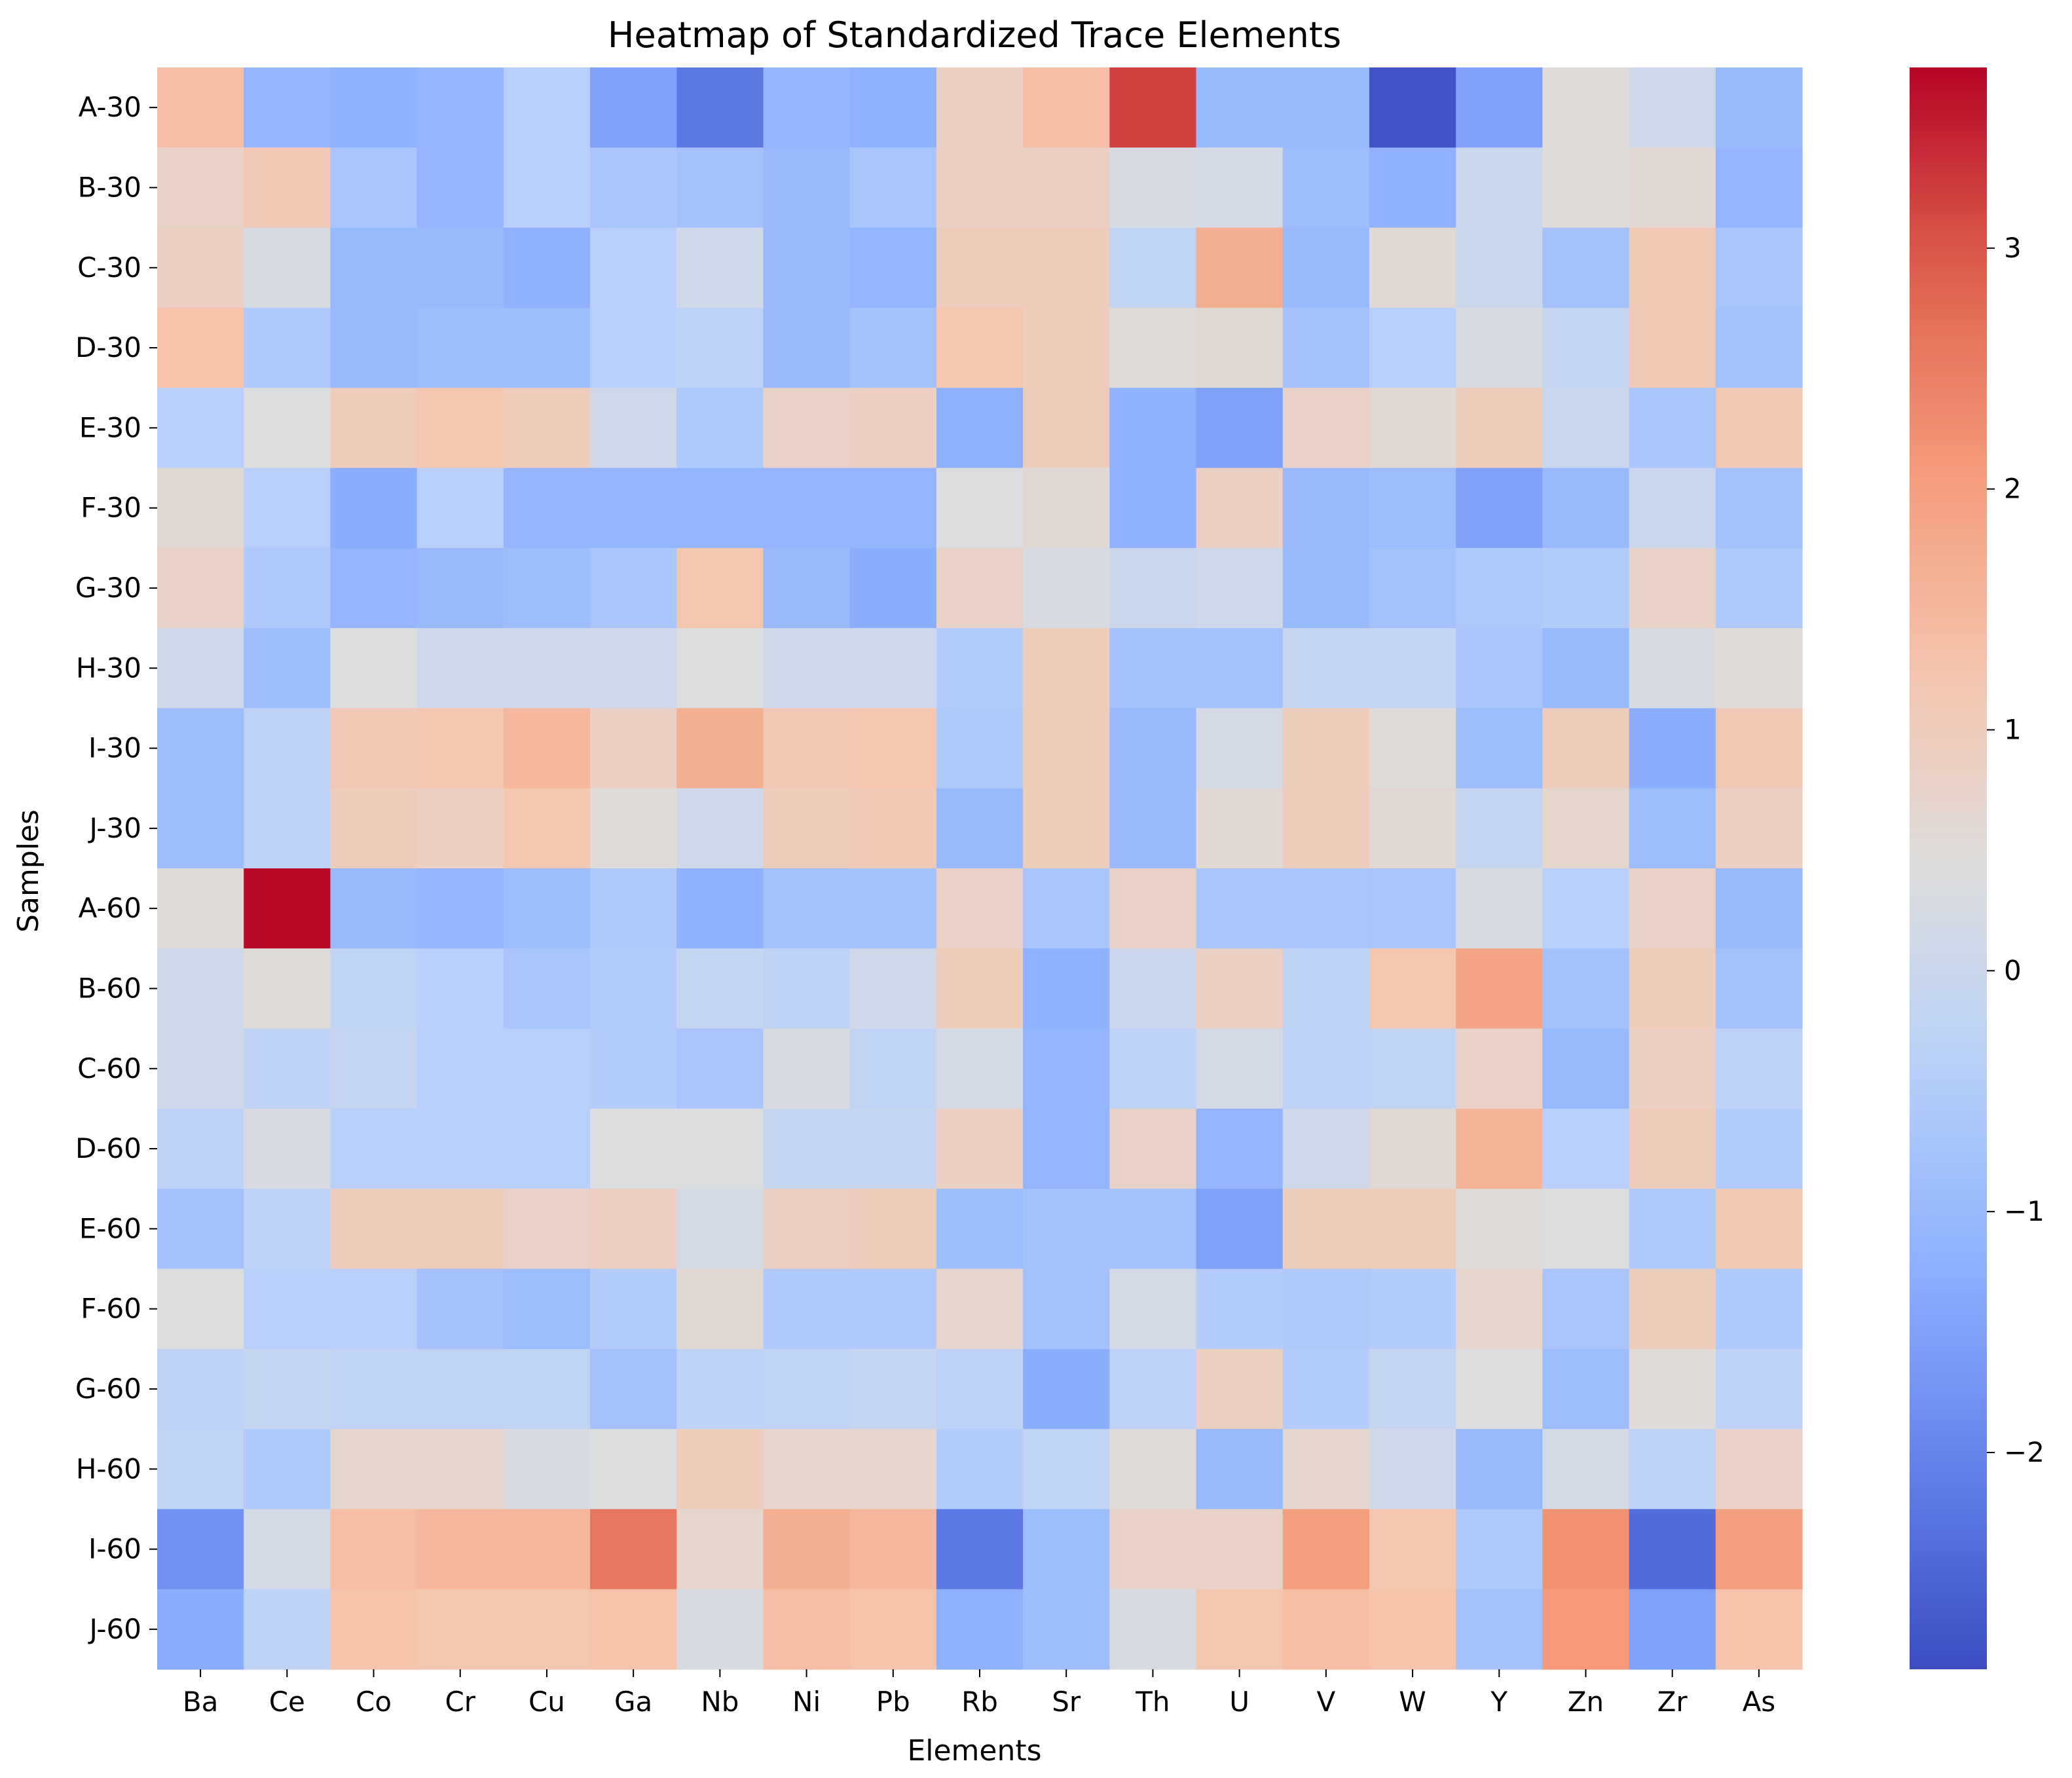 The image size is (2072, 1778). Describe the element at coordinates (1240, 428) in the screenshot. I see `heatmap-cell-E-30-U` at that location.